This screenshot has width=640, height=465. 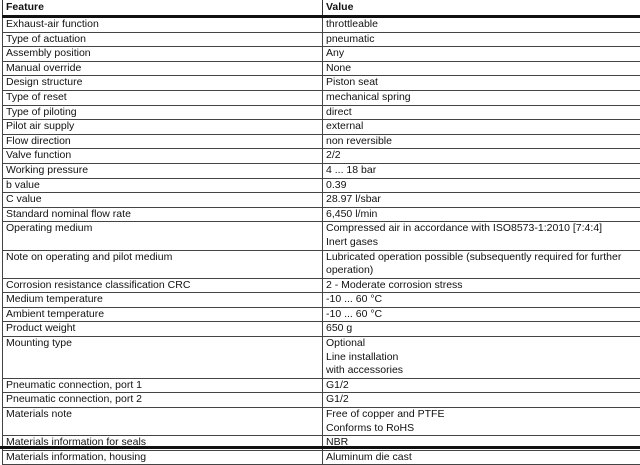 I want to click on value-line: Line installation, so click(x=482, y=358).